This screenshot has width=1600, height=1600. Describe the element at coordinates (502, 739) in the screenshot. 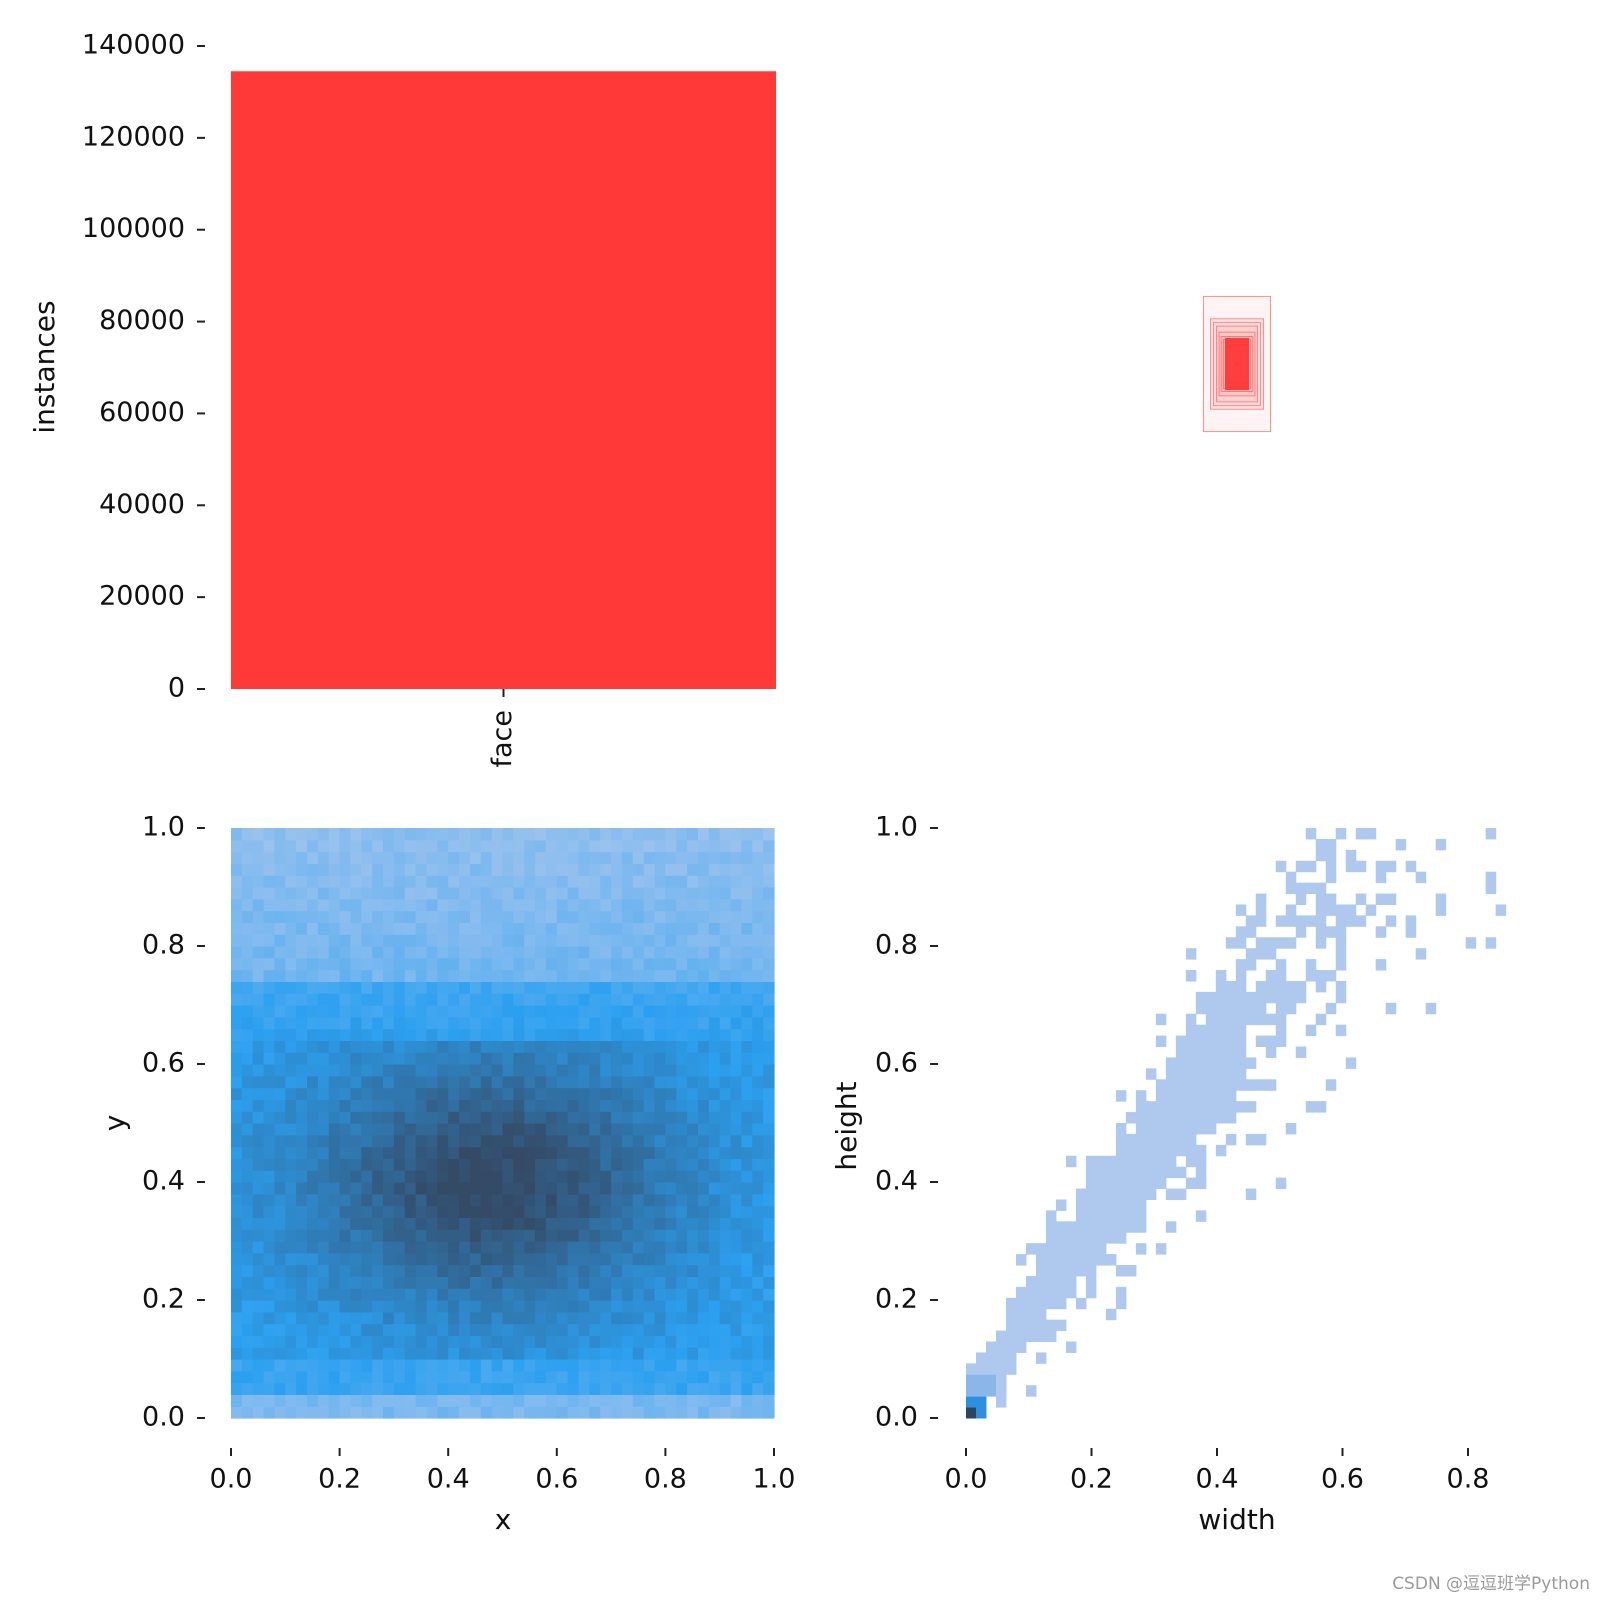

I see `x-tick-label: face` at that location.